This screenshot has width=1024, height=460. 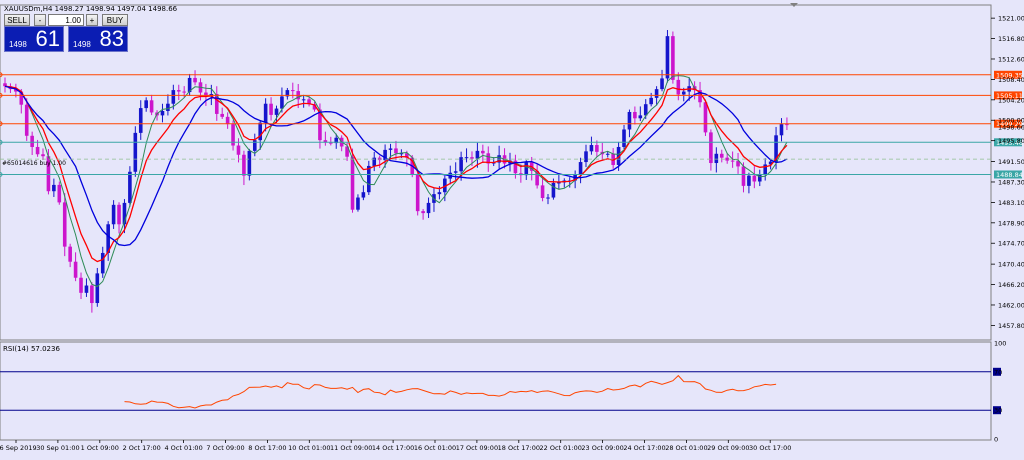 I want to click on rsi-y-label: 0, so click(x=996, y=440).